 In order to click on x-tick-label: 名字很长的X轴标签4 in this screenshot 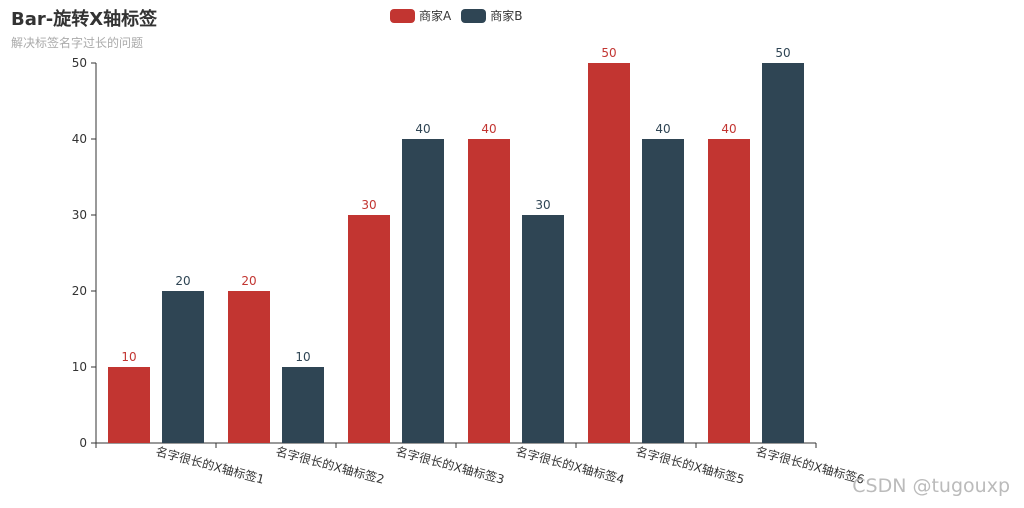, I will do `click(570, 464)`.